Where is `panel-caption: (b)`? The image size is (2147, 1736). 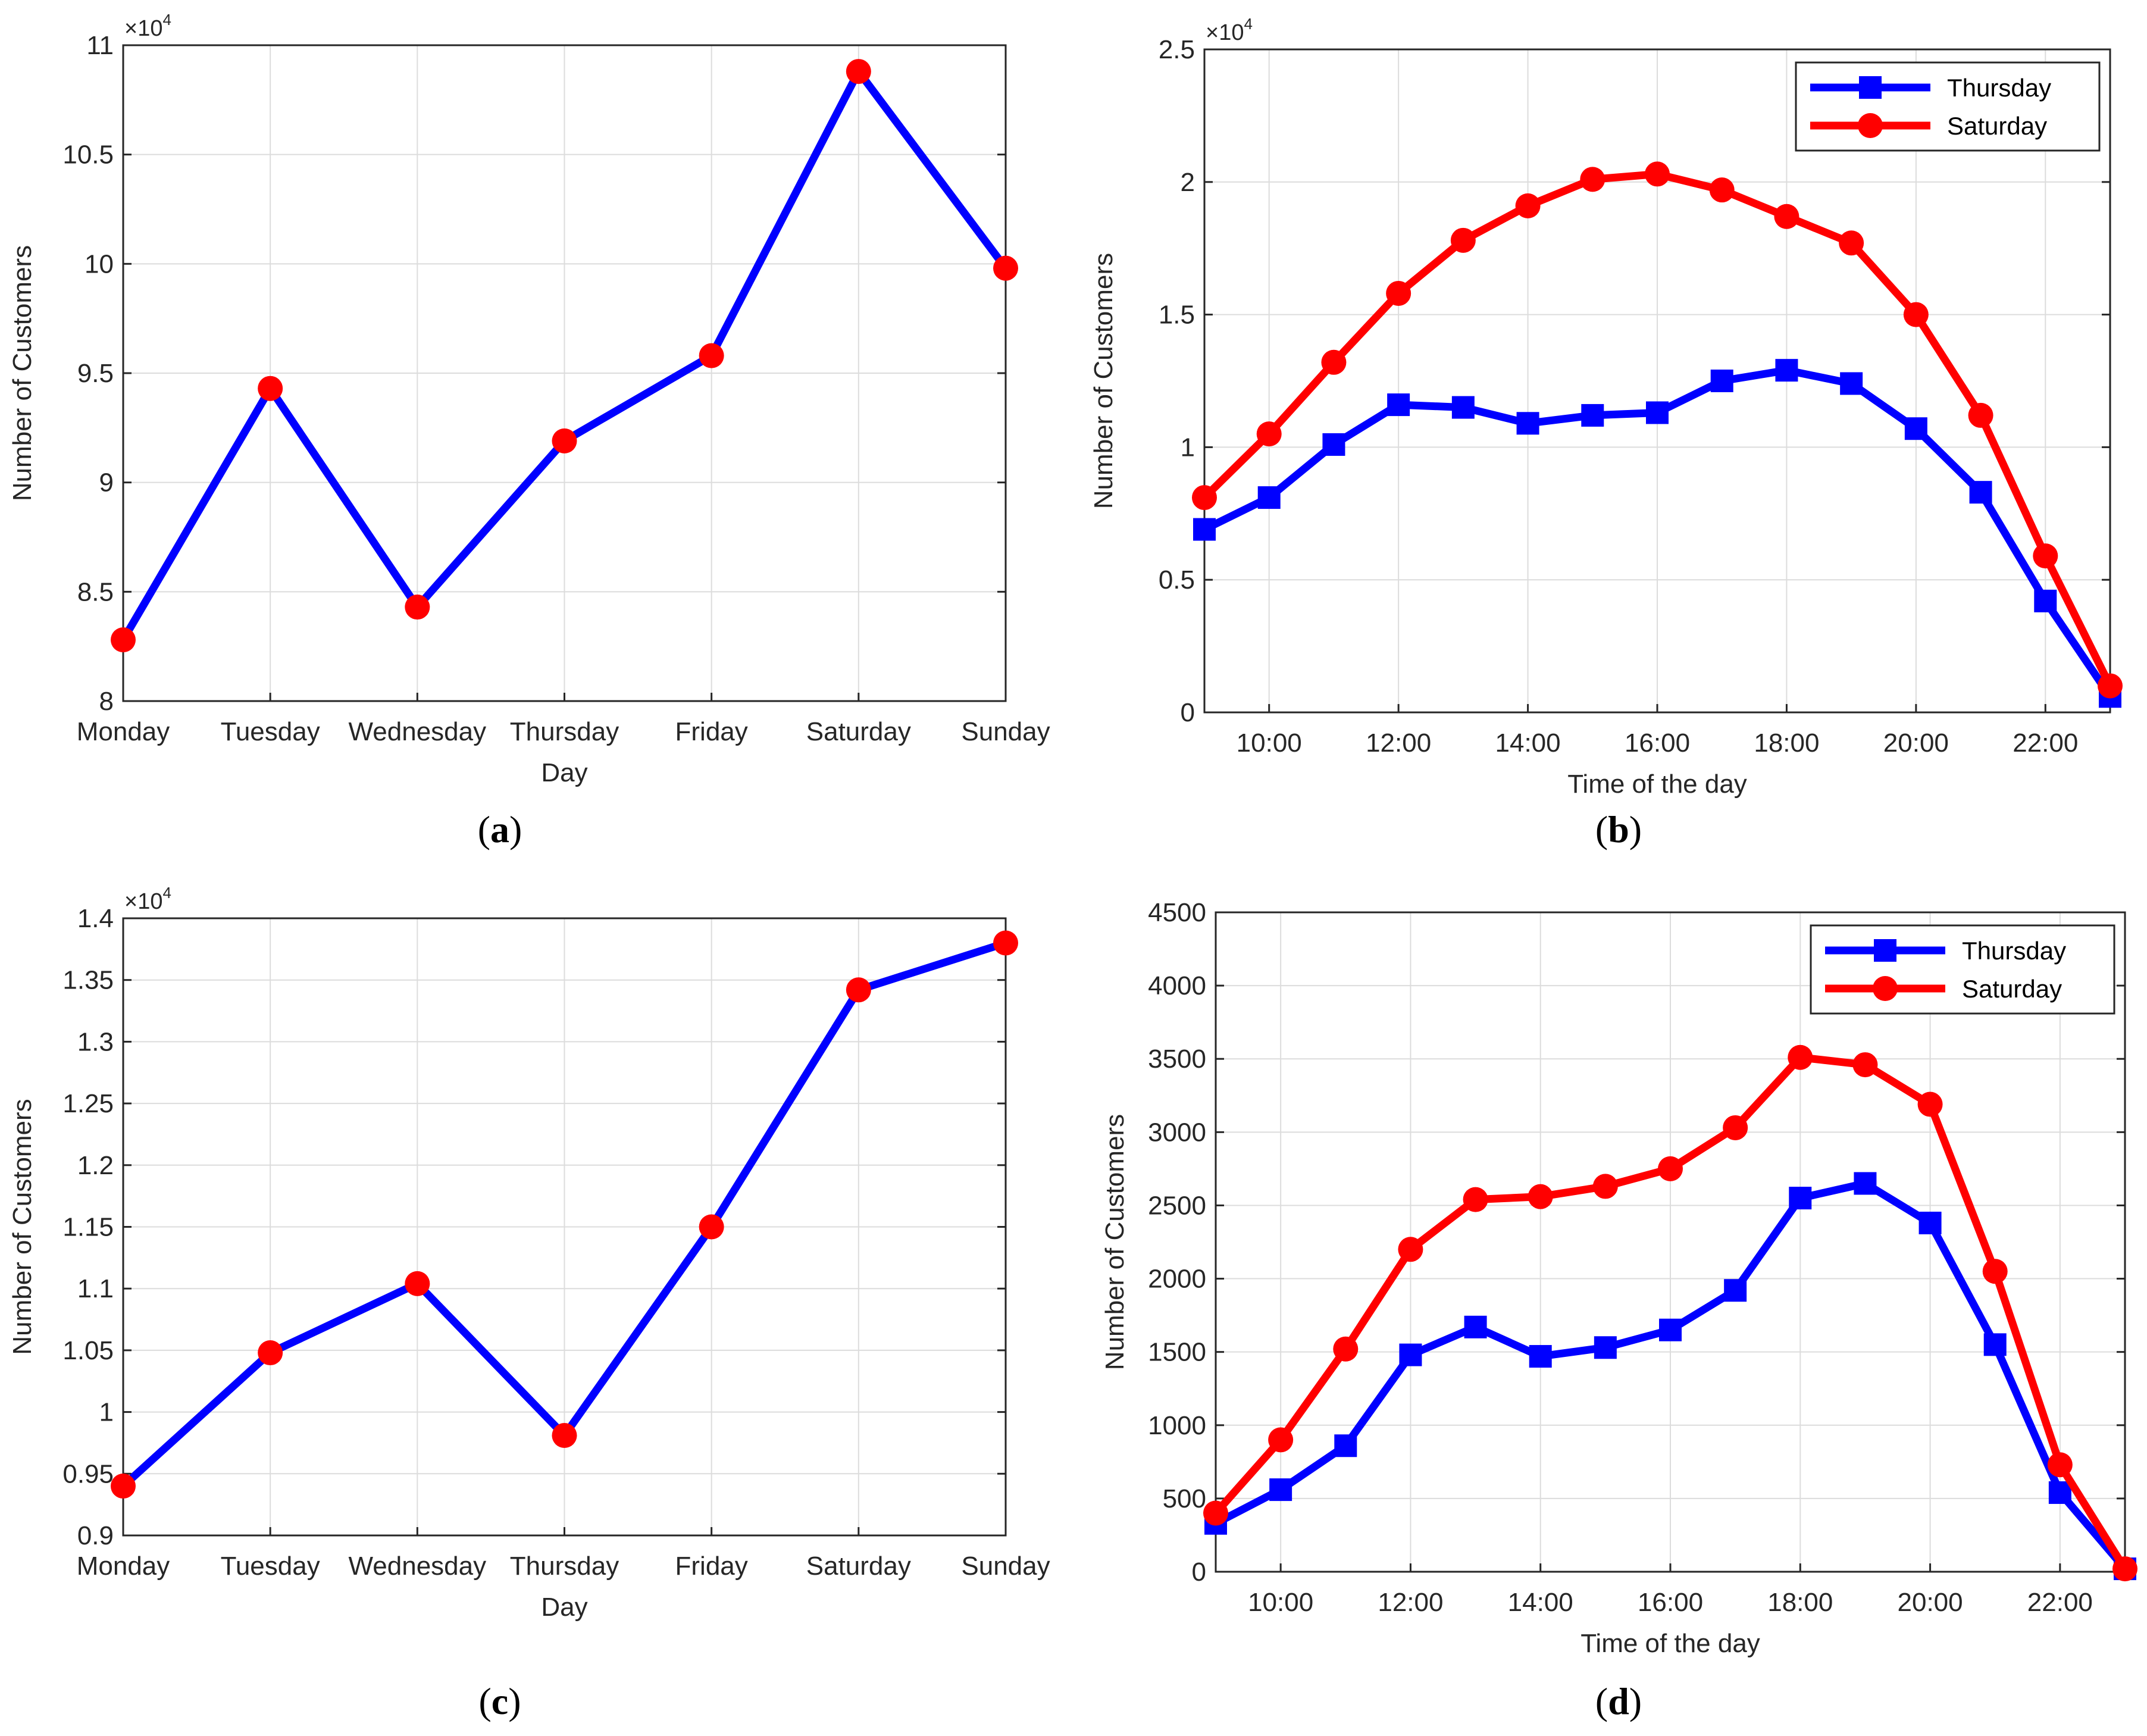
panel-caption: (b) is located at coordinates (1618, 829).